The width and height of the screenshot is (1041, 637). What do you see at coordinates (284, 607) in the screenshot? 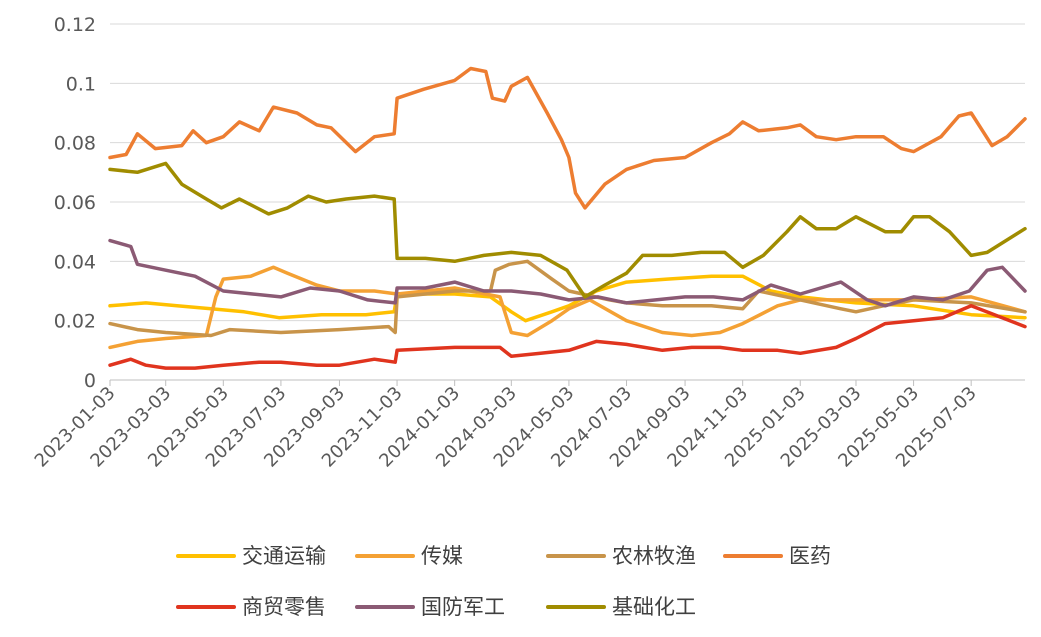
I see `legend-label: 商贸零售` at bounding box center [284, 607].